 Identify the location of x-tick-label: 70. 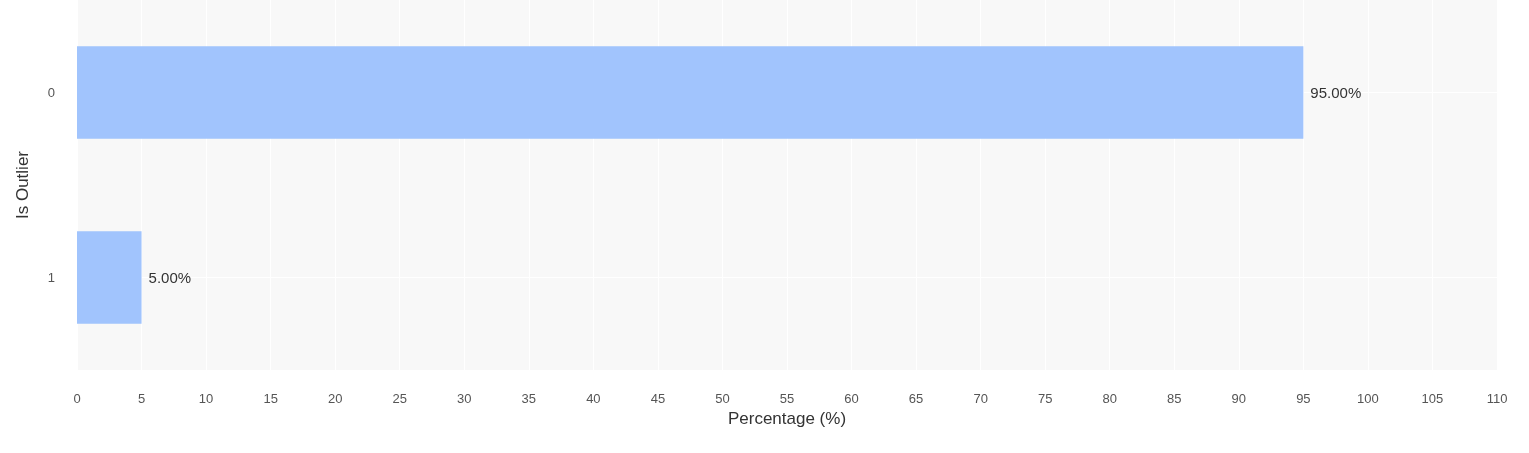
(980, 398).